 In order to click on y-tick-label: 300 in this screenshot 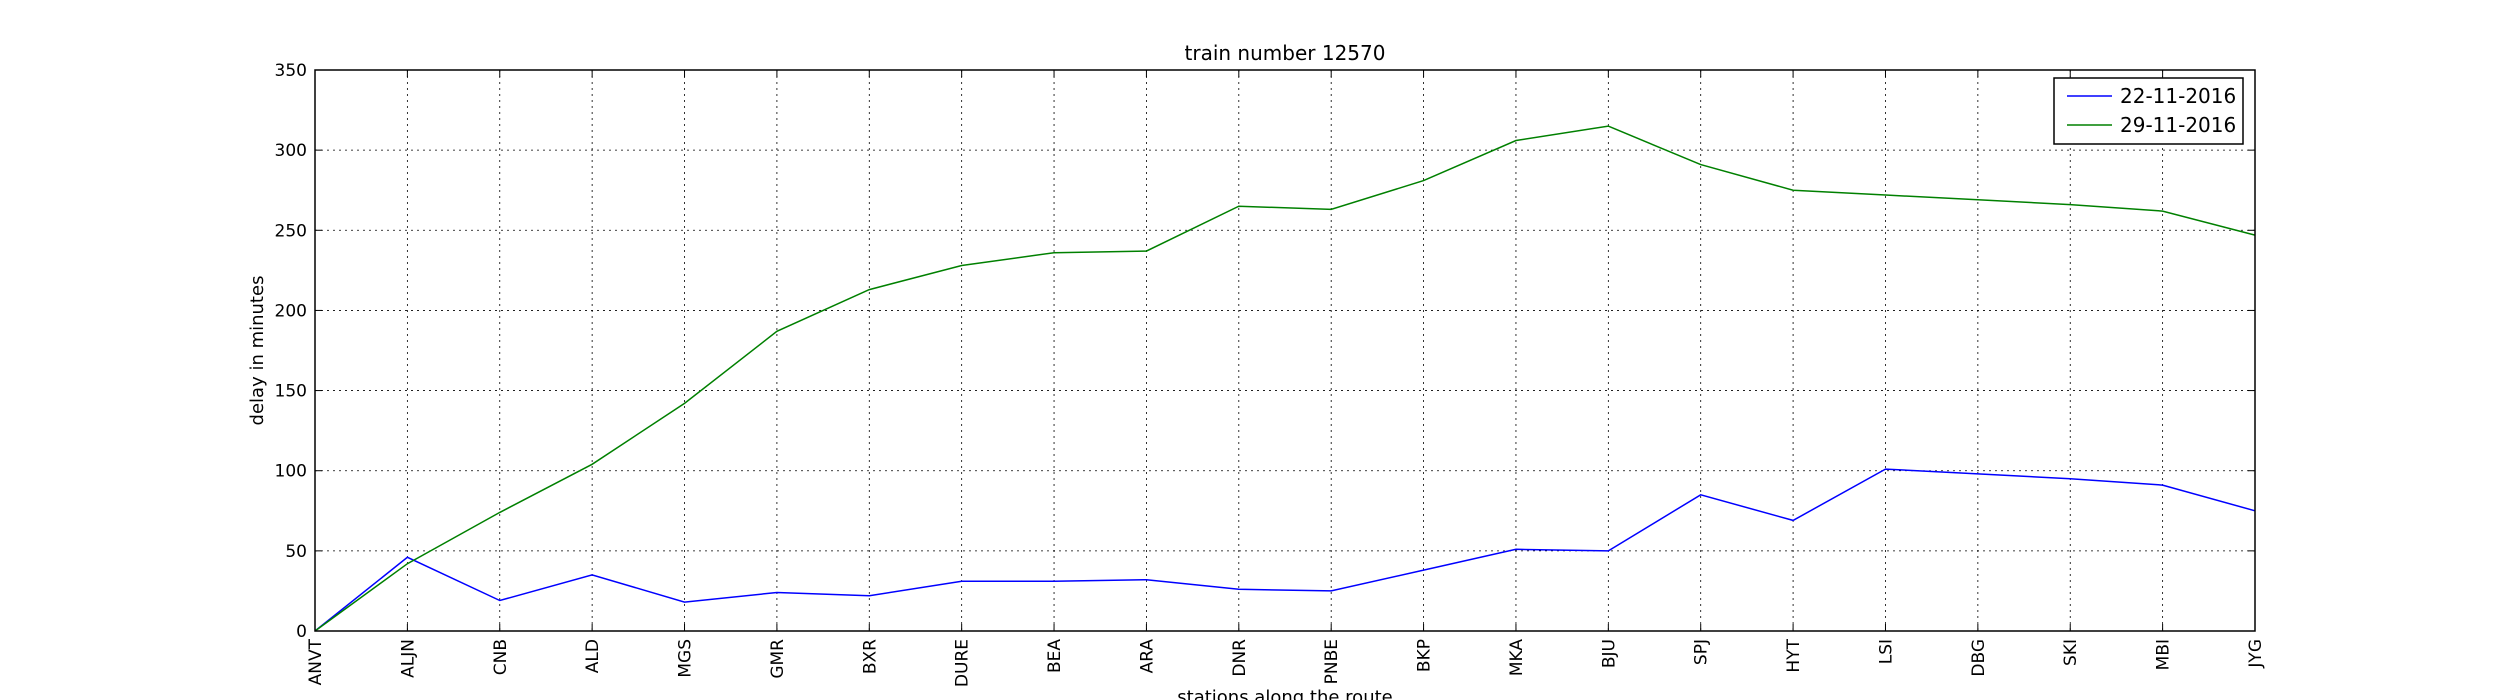, I will do `click(291, 151)`.